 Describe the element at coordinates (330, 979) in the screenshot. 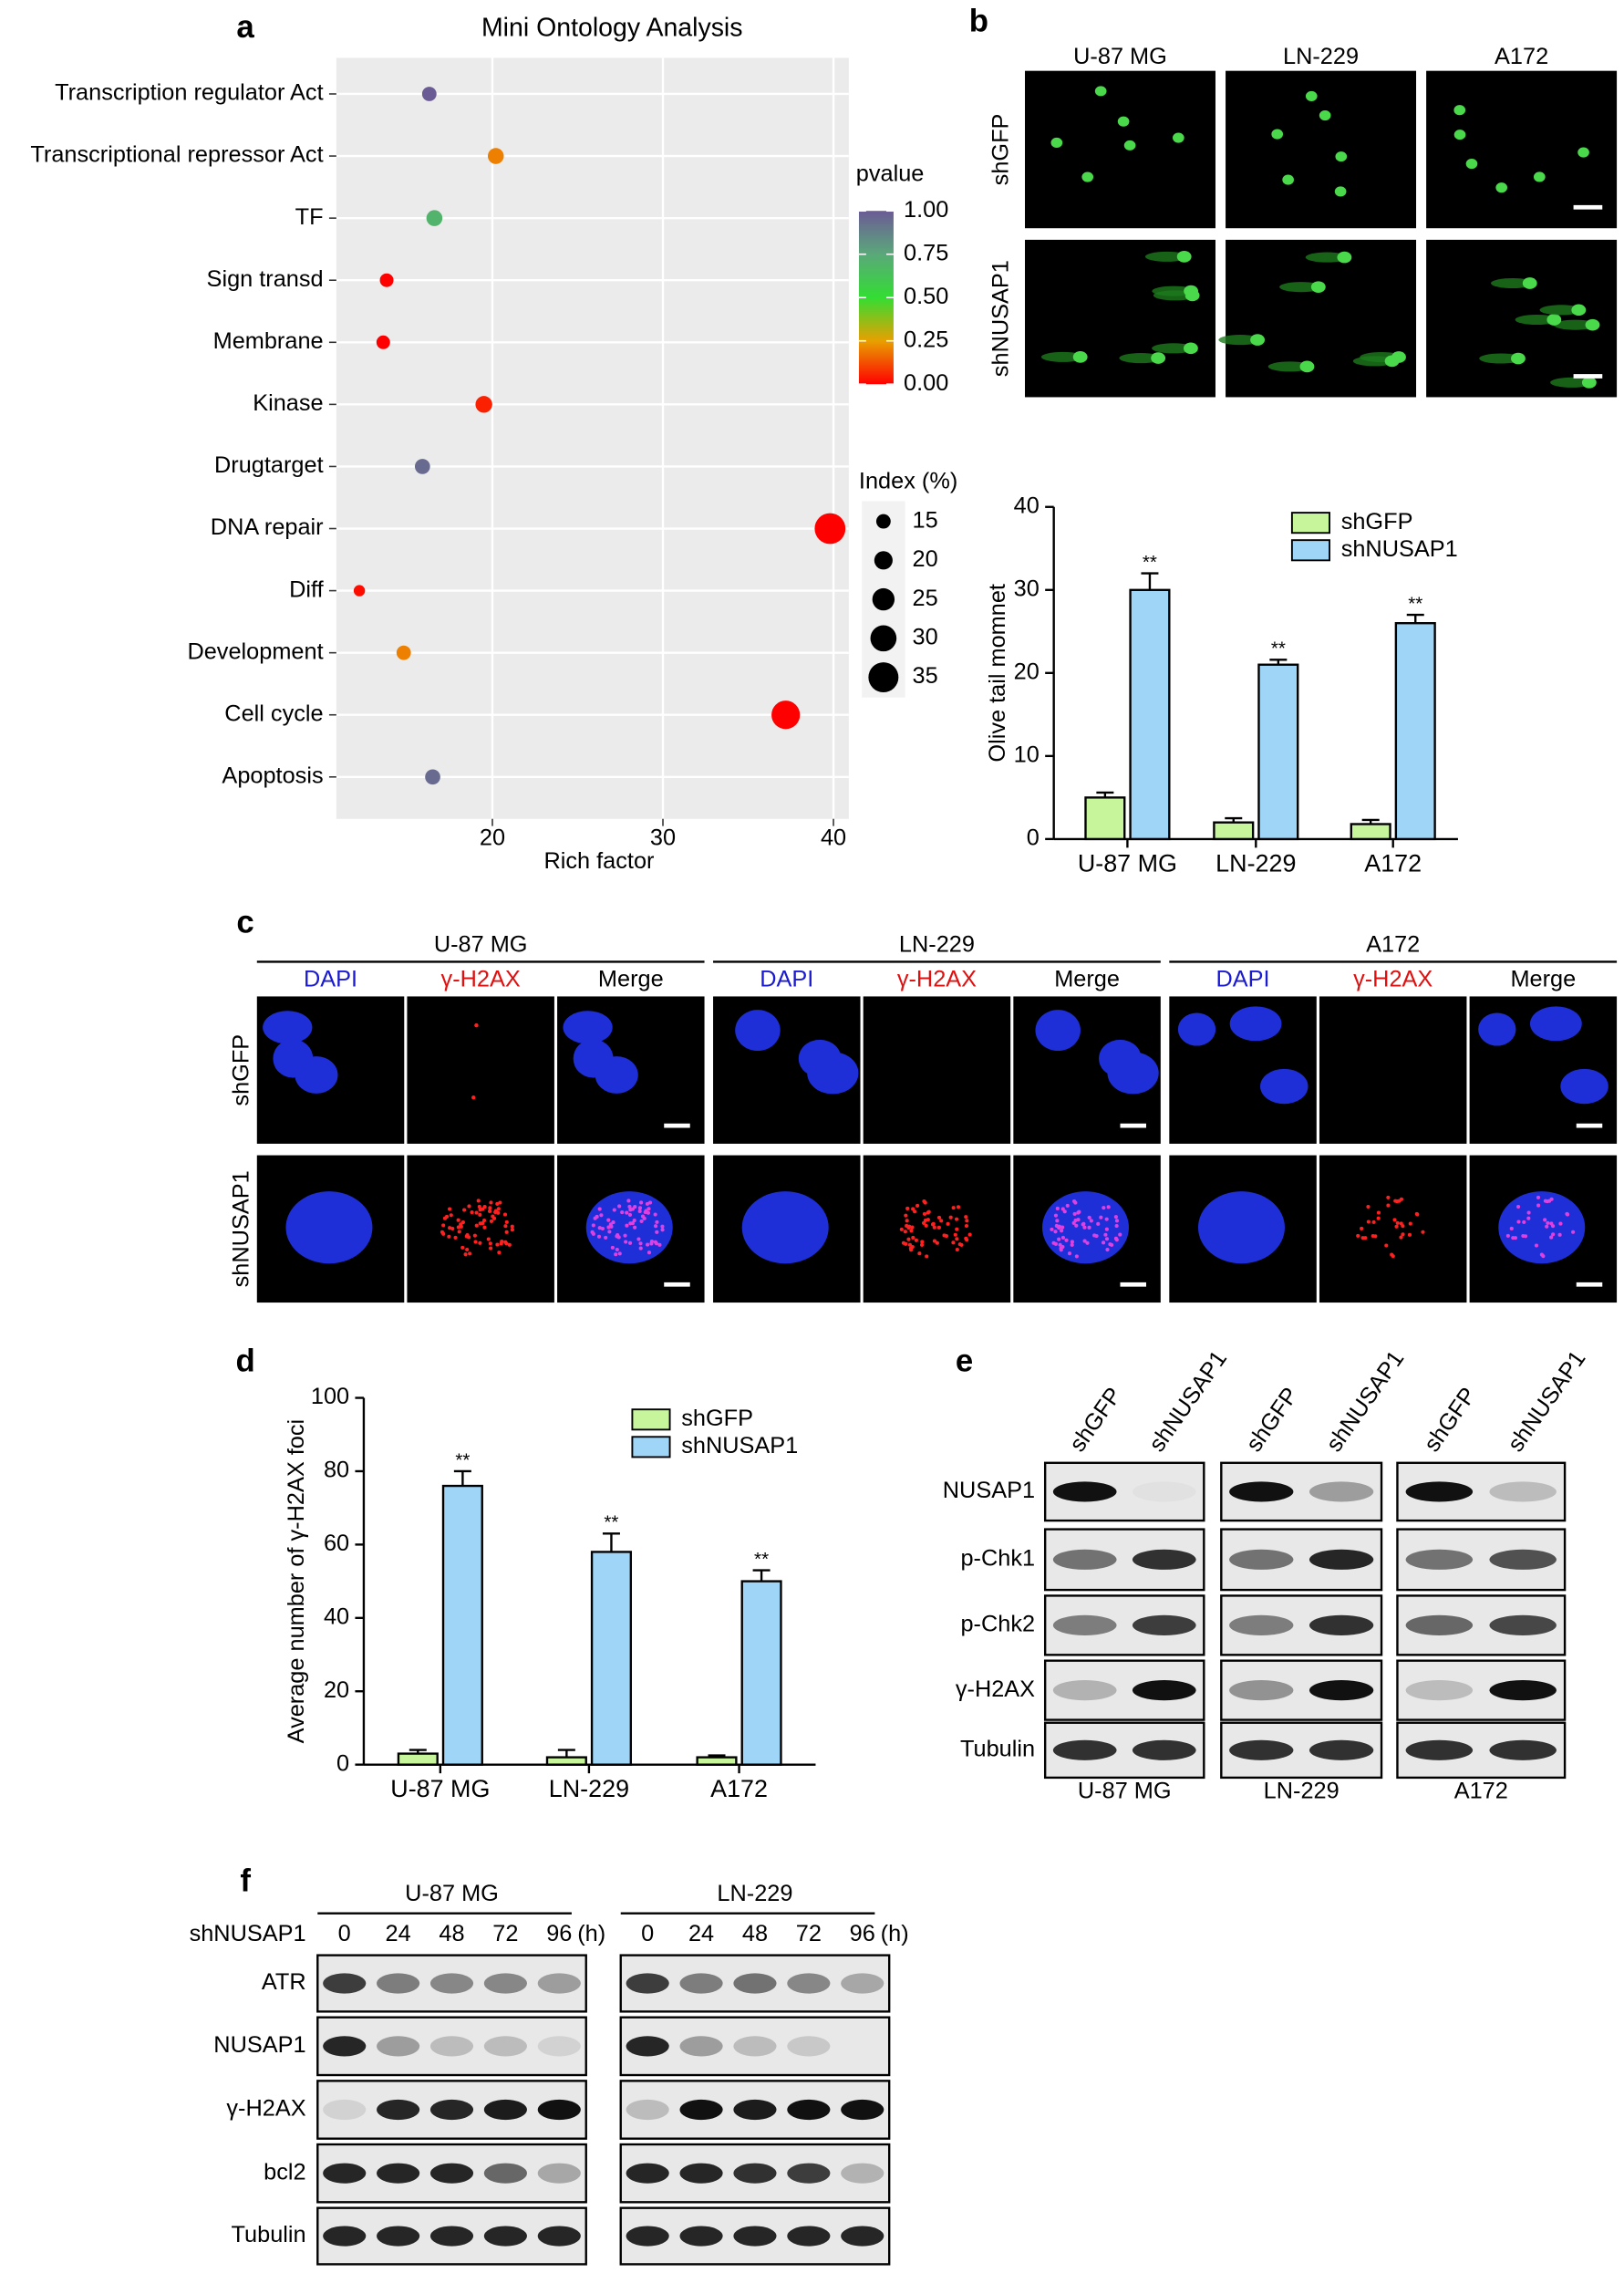

I see `channel-label: DAPI` at that location.